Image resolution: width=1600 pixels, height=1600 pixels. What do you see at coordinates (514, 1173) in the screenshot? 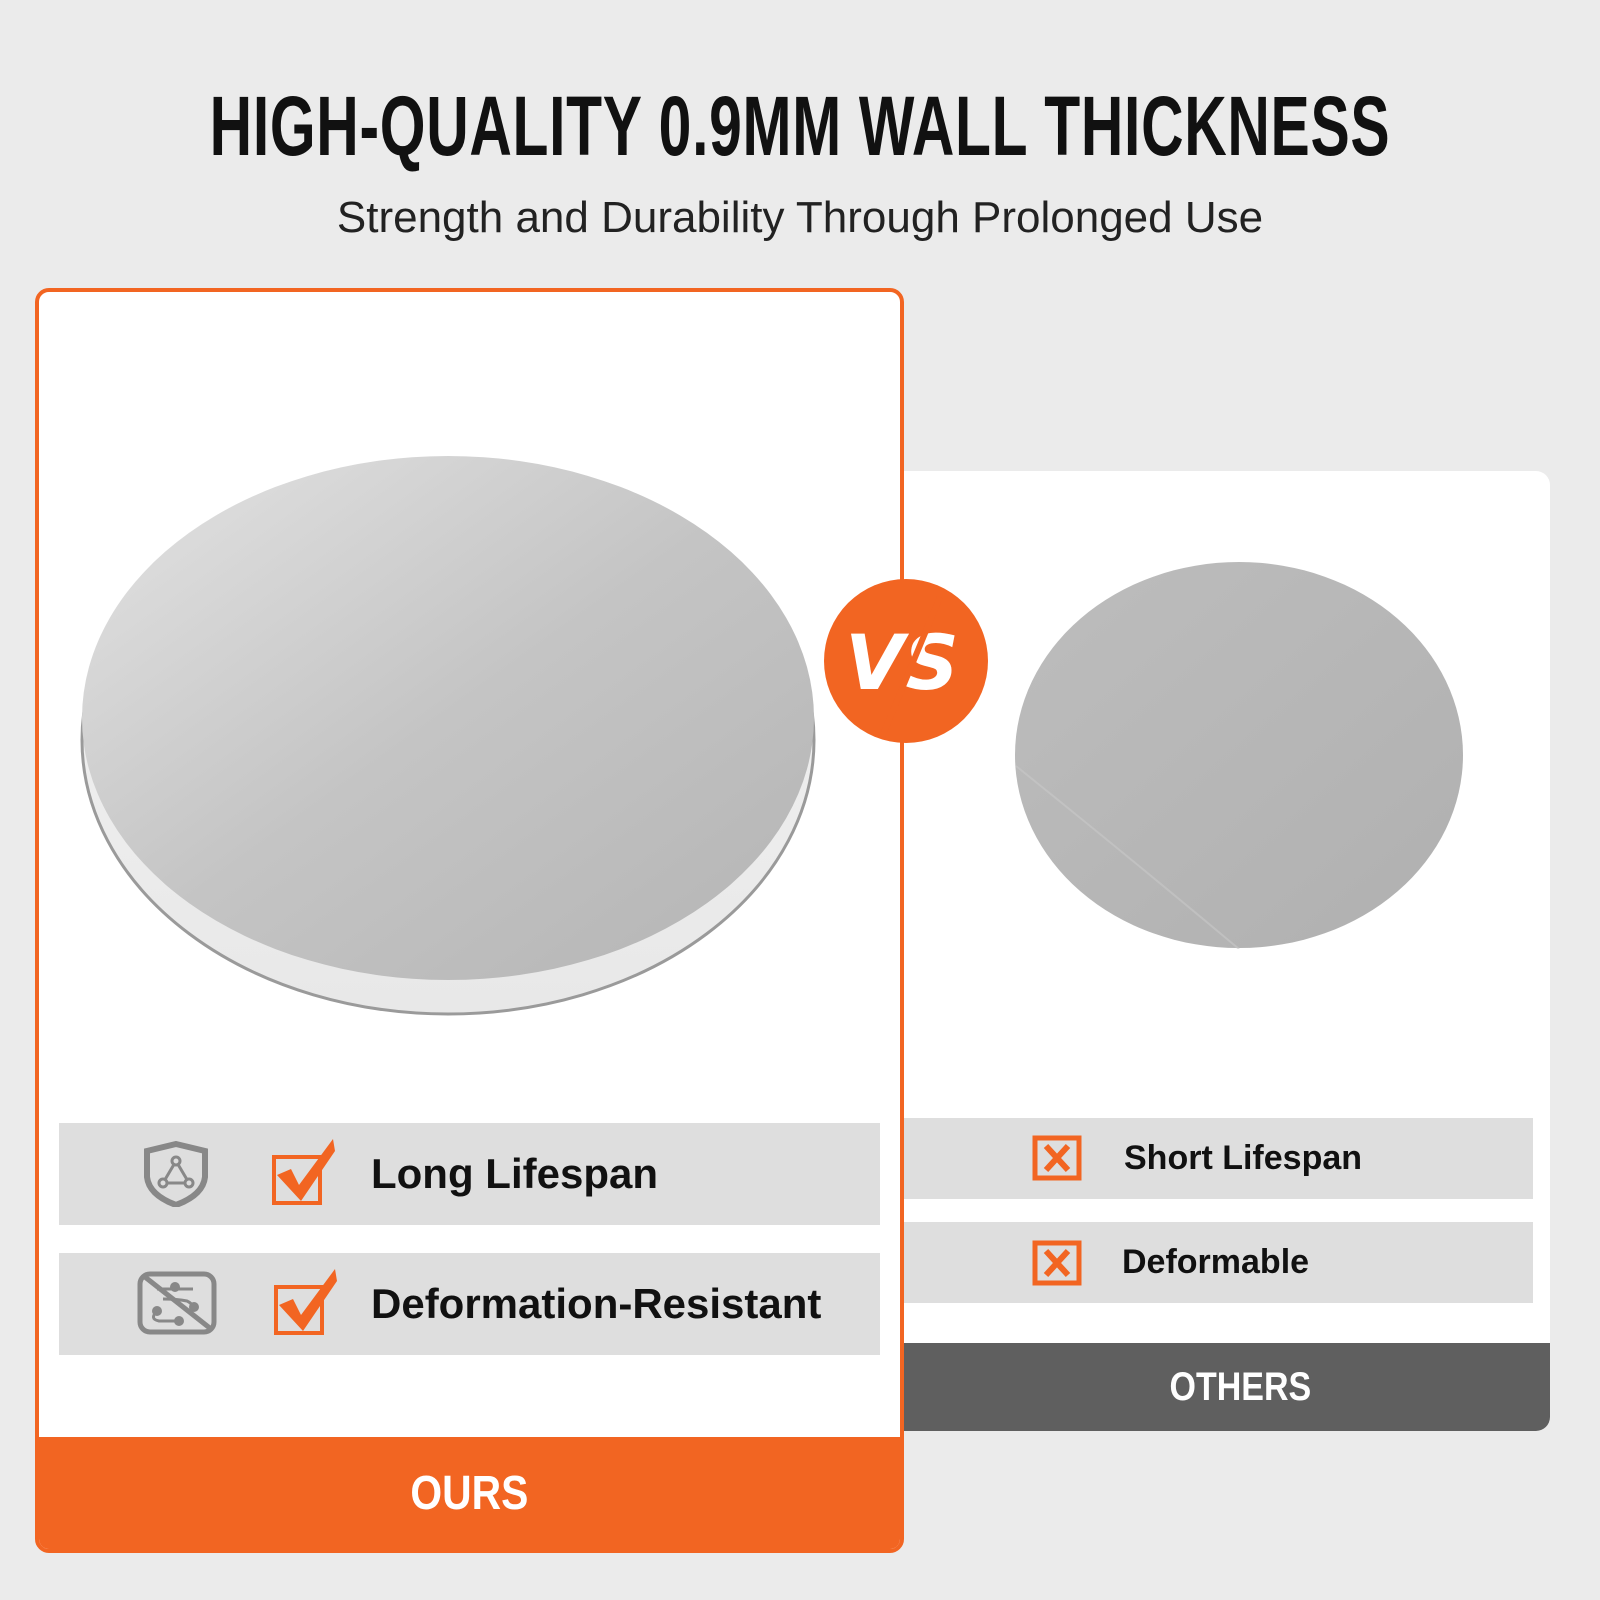
I see `ours-feature-label: Long Lifespan` at bounding box center [514, 1173].